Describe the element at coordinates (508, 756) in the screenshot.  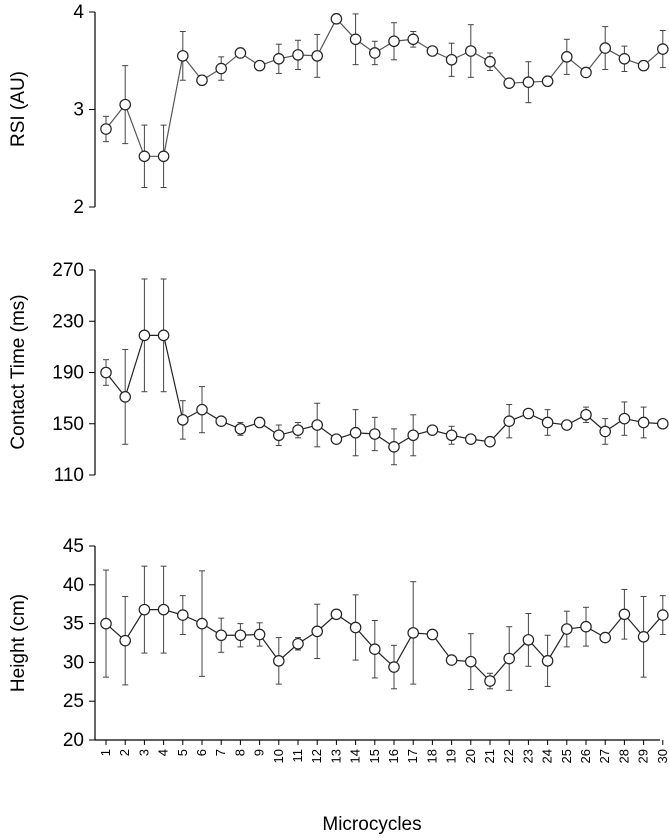
I see `x-tick-label: 22` at that location.